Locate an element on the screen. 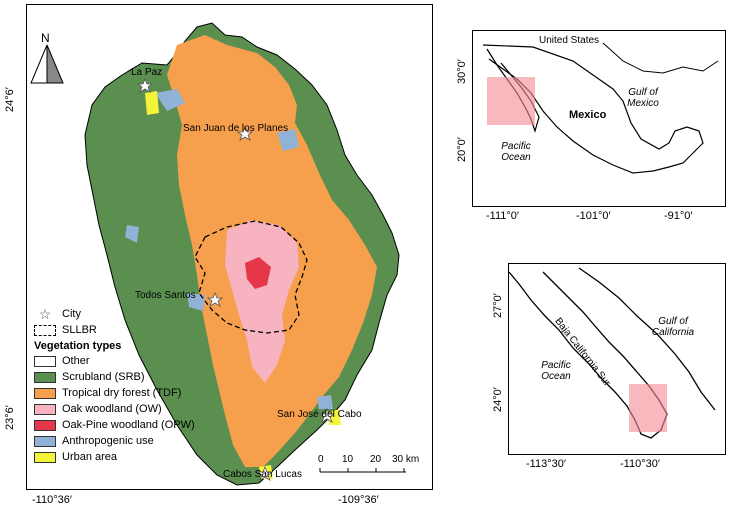 The height and width of the screenshot is (516, 730). lat-label-24: 24°6′ is located at coordinates (10, 99).